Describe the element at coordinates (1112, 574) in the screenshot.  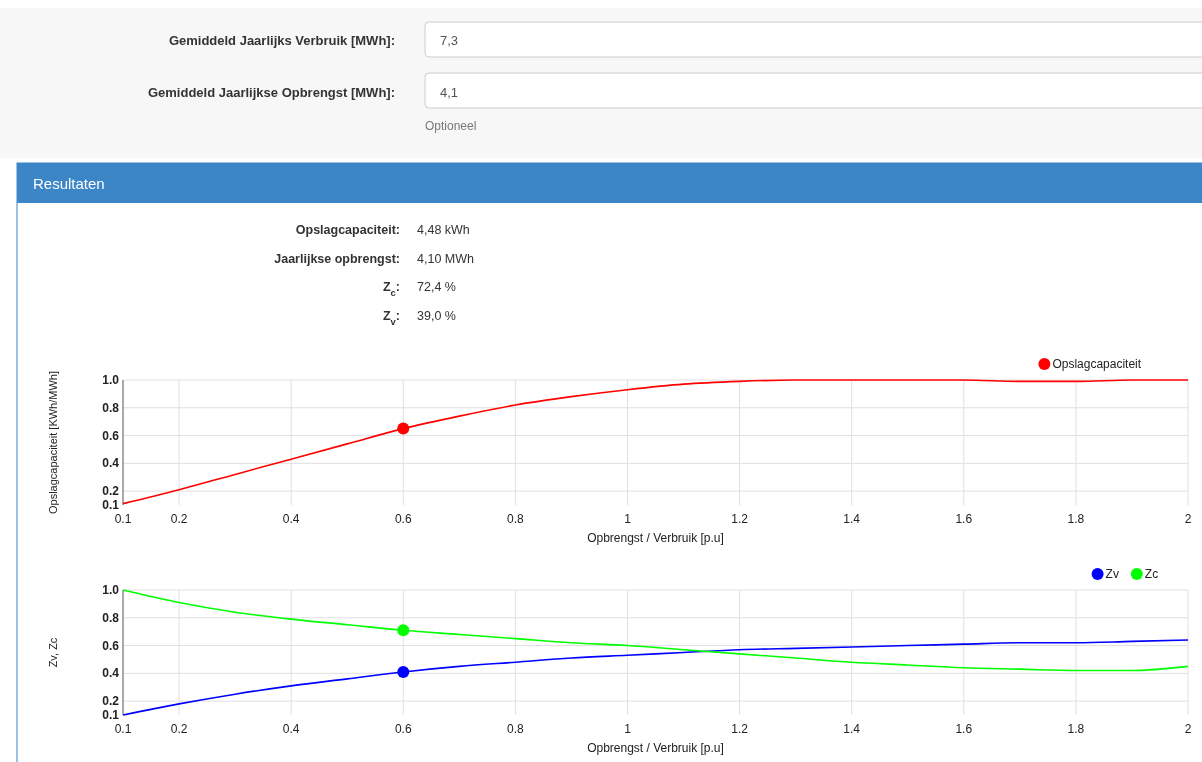
I see `legend-label: Zv` at that location.